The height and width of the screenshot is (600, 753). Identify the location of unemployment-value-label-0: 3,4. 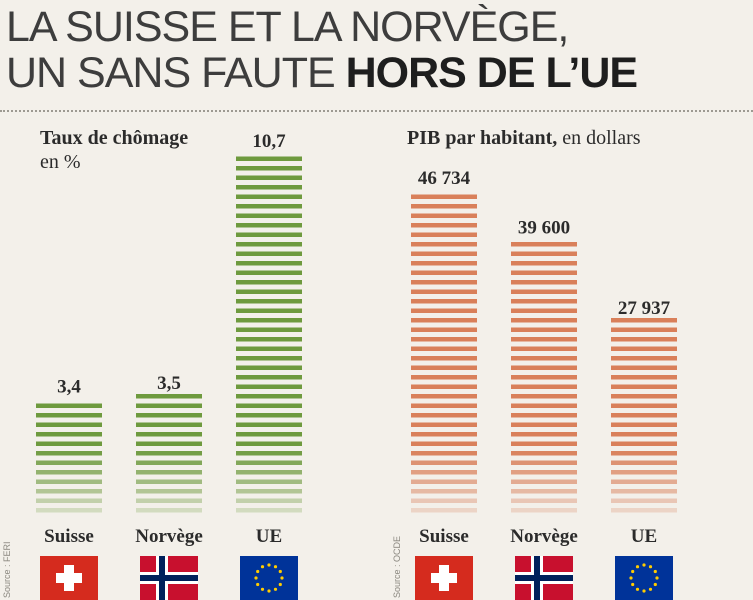
(69, 387).